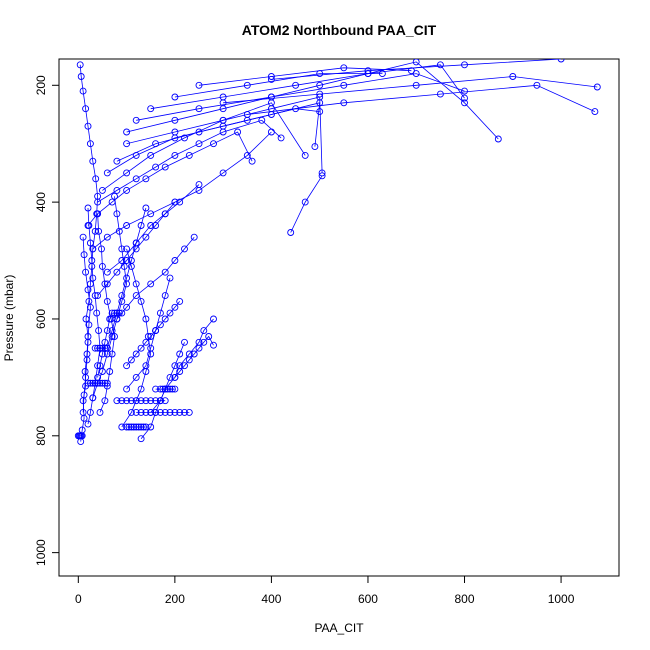  I want to click on y-axis-label: Pressure (mbar), so click(9, 318).